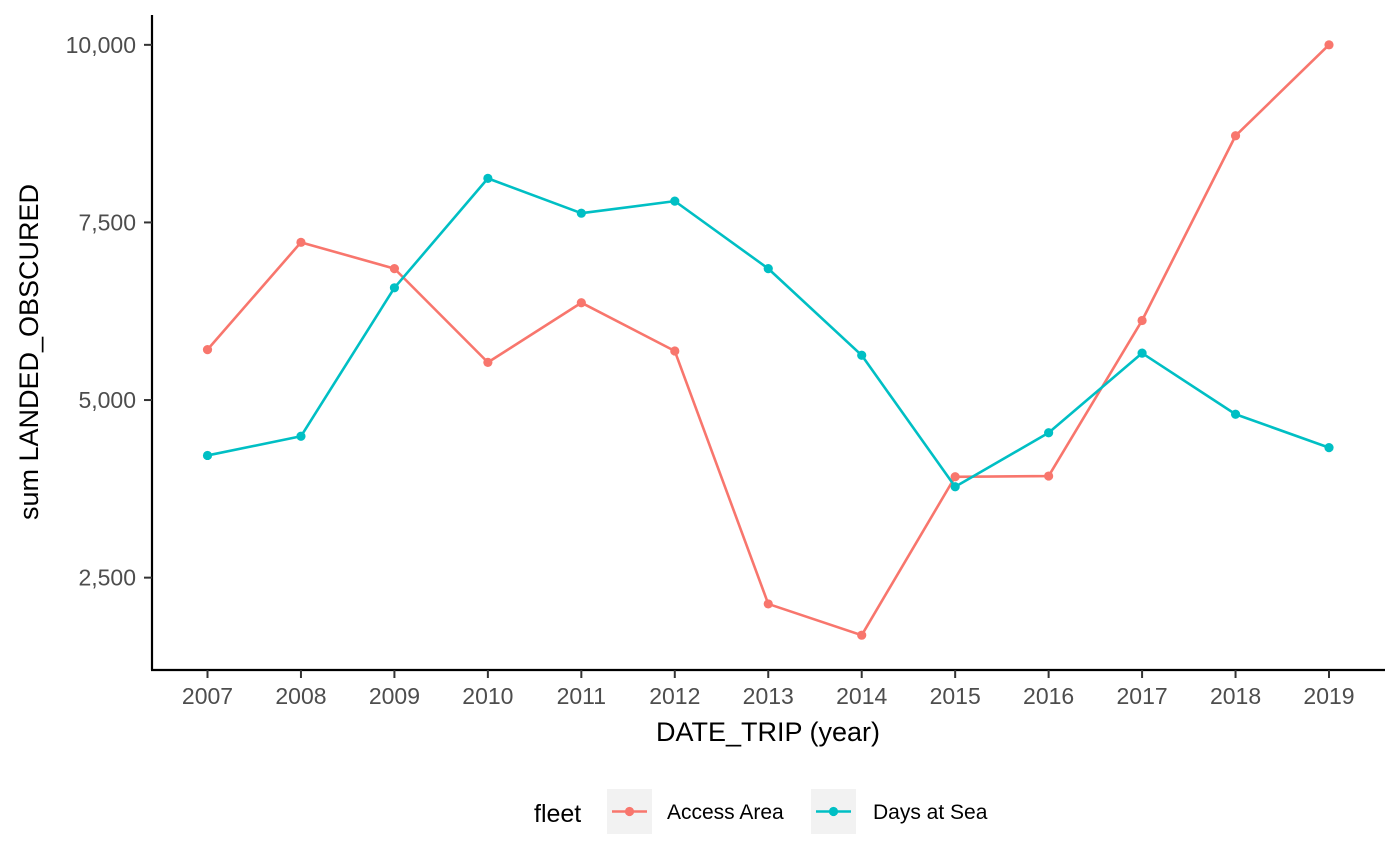 The image size is (1400, 865). Describe the element at coordinates (955, 696) in the screenshot. I see `x-tick-label: 2015` at that location.